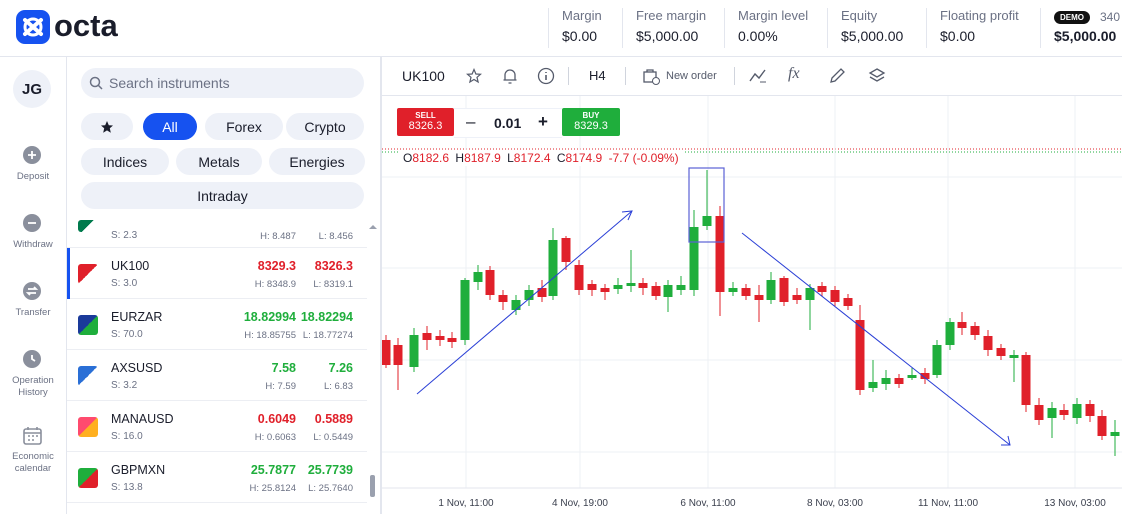 The width and height of the screenshot is (1122, 514). Describe the element at coordinates (373, 227) in the screenshot. I see `scroll-up` at that location.